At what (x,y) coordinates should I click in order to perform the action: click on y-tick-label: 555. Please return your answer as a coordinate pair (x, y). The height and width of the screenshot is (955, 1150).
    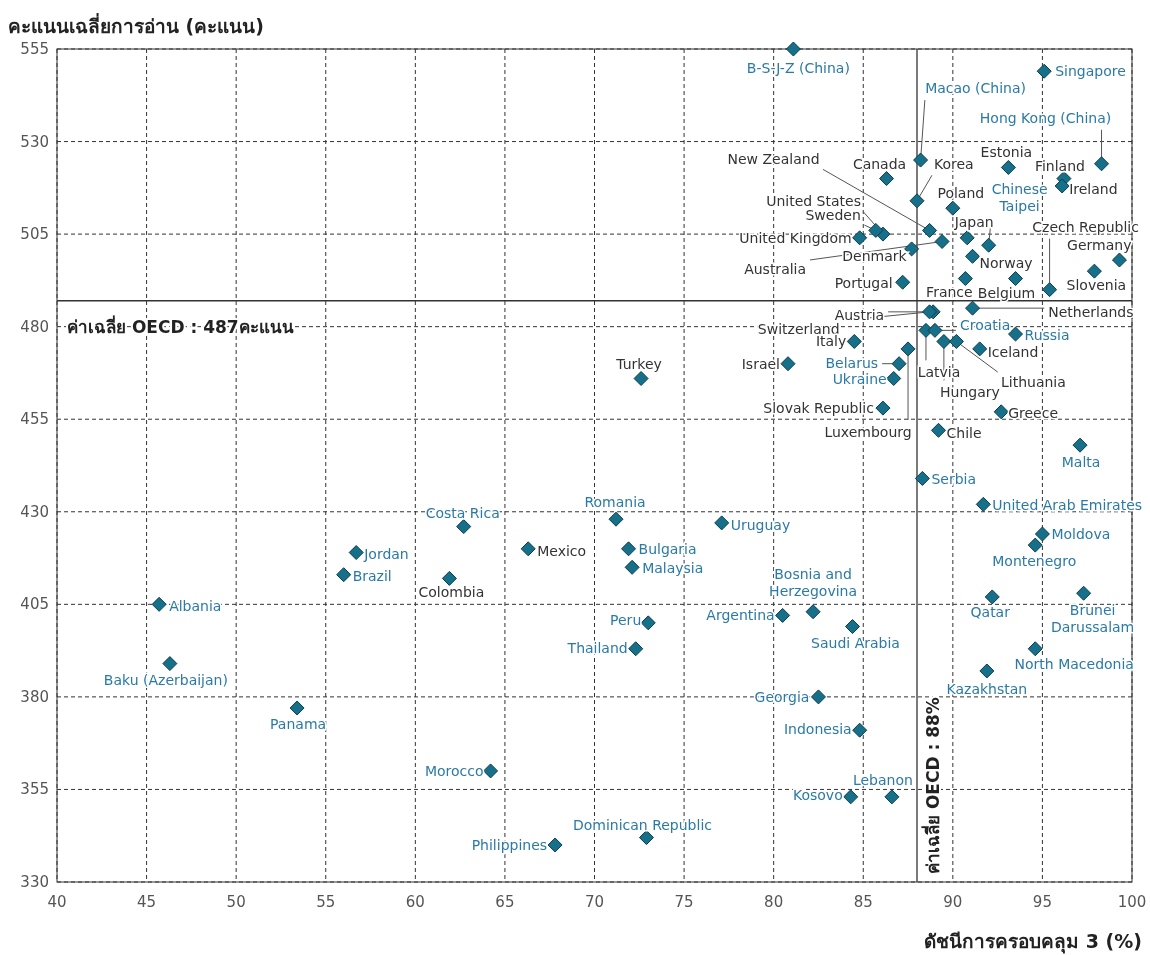
    Looking at the image, I should click on (34, 49).